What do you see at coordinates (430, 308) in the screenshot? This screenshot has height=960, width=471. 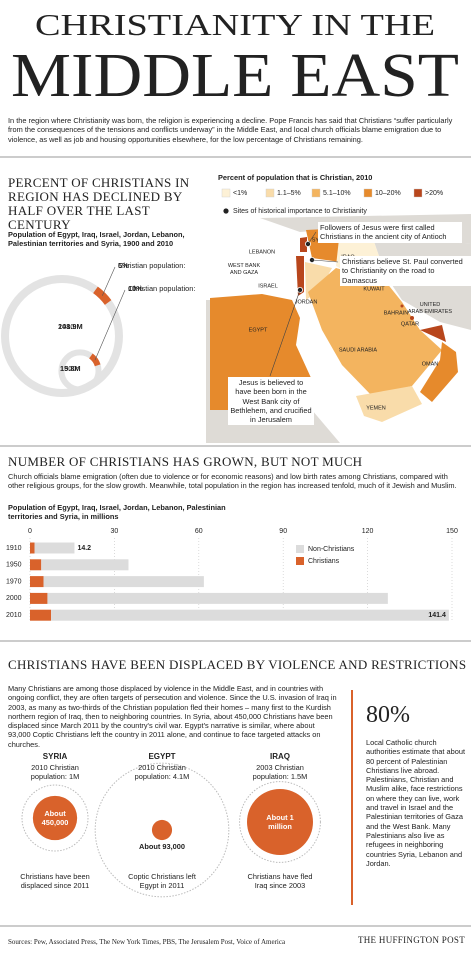 I see `country-label: UNITED ARAB EMIRATES` at bounding box center [430, 308].